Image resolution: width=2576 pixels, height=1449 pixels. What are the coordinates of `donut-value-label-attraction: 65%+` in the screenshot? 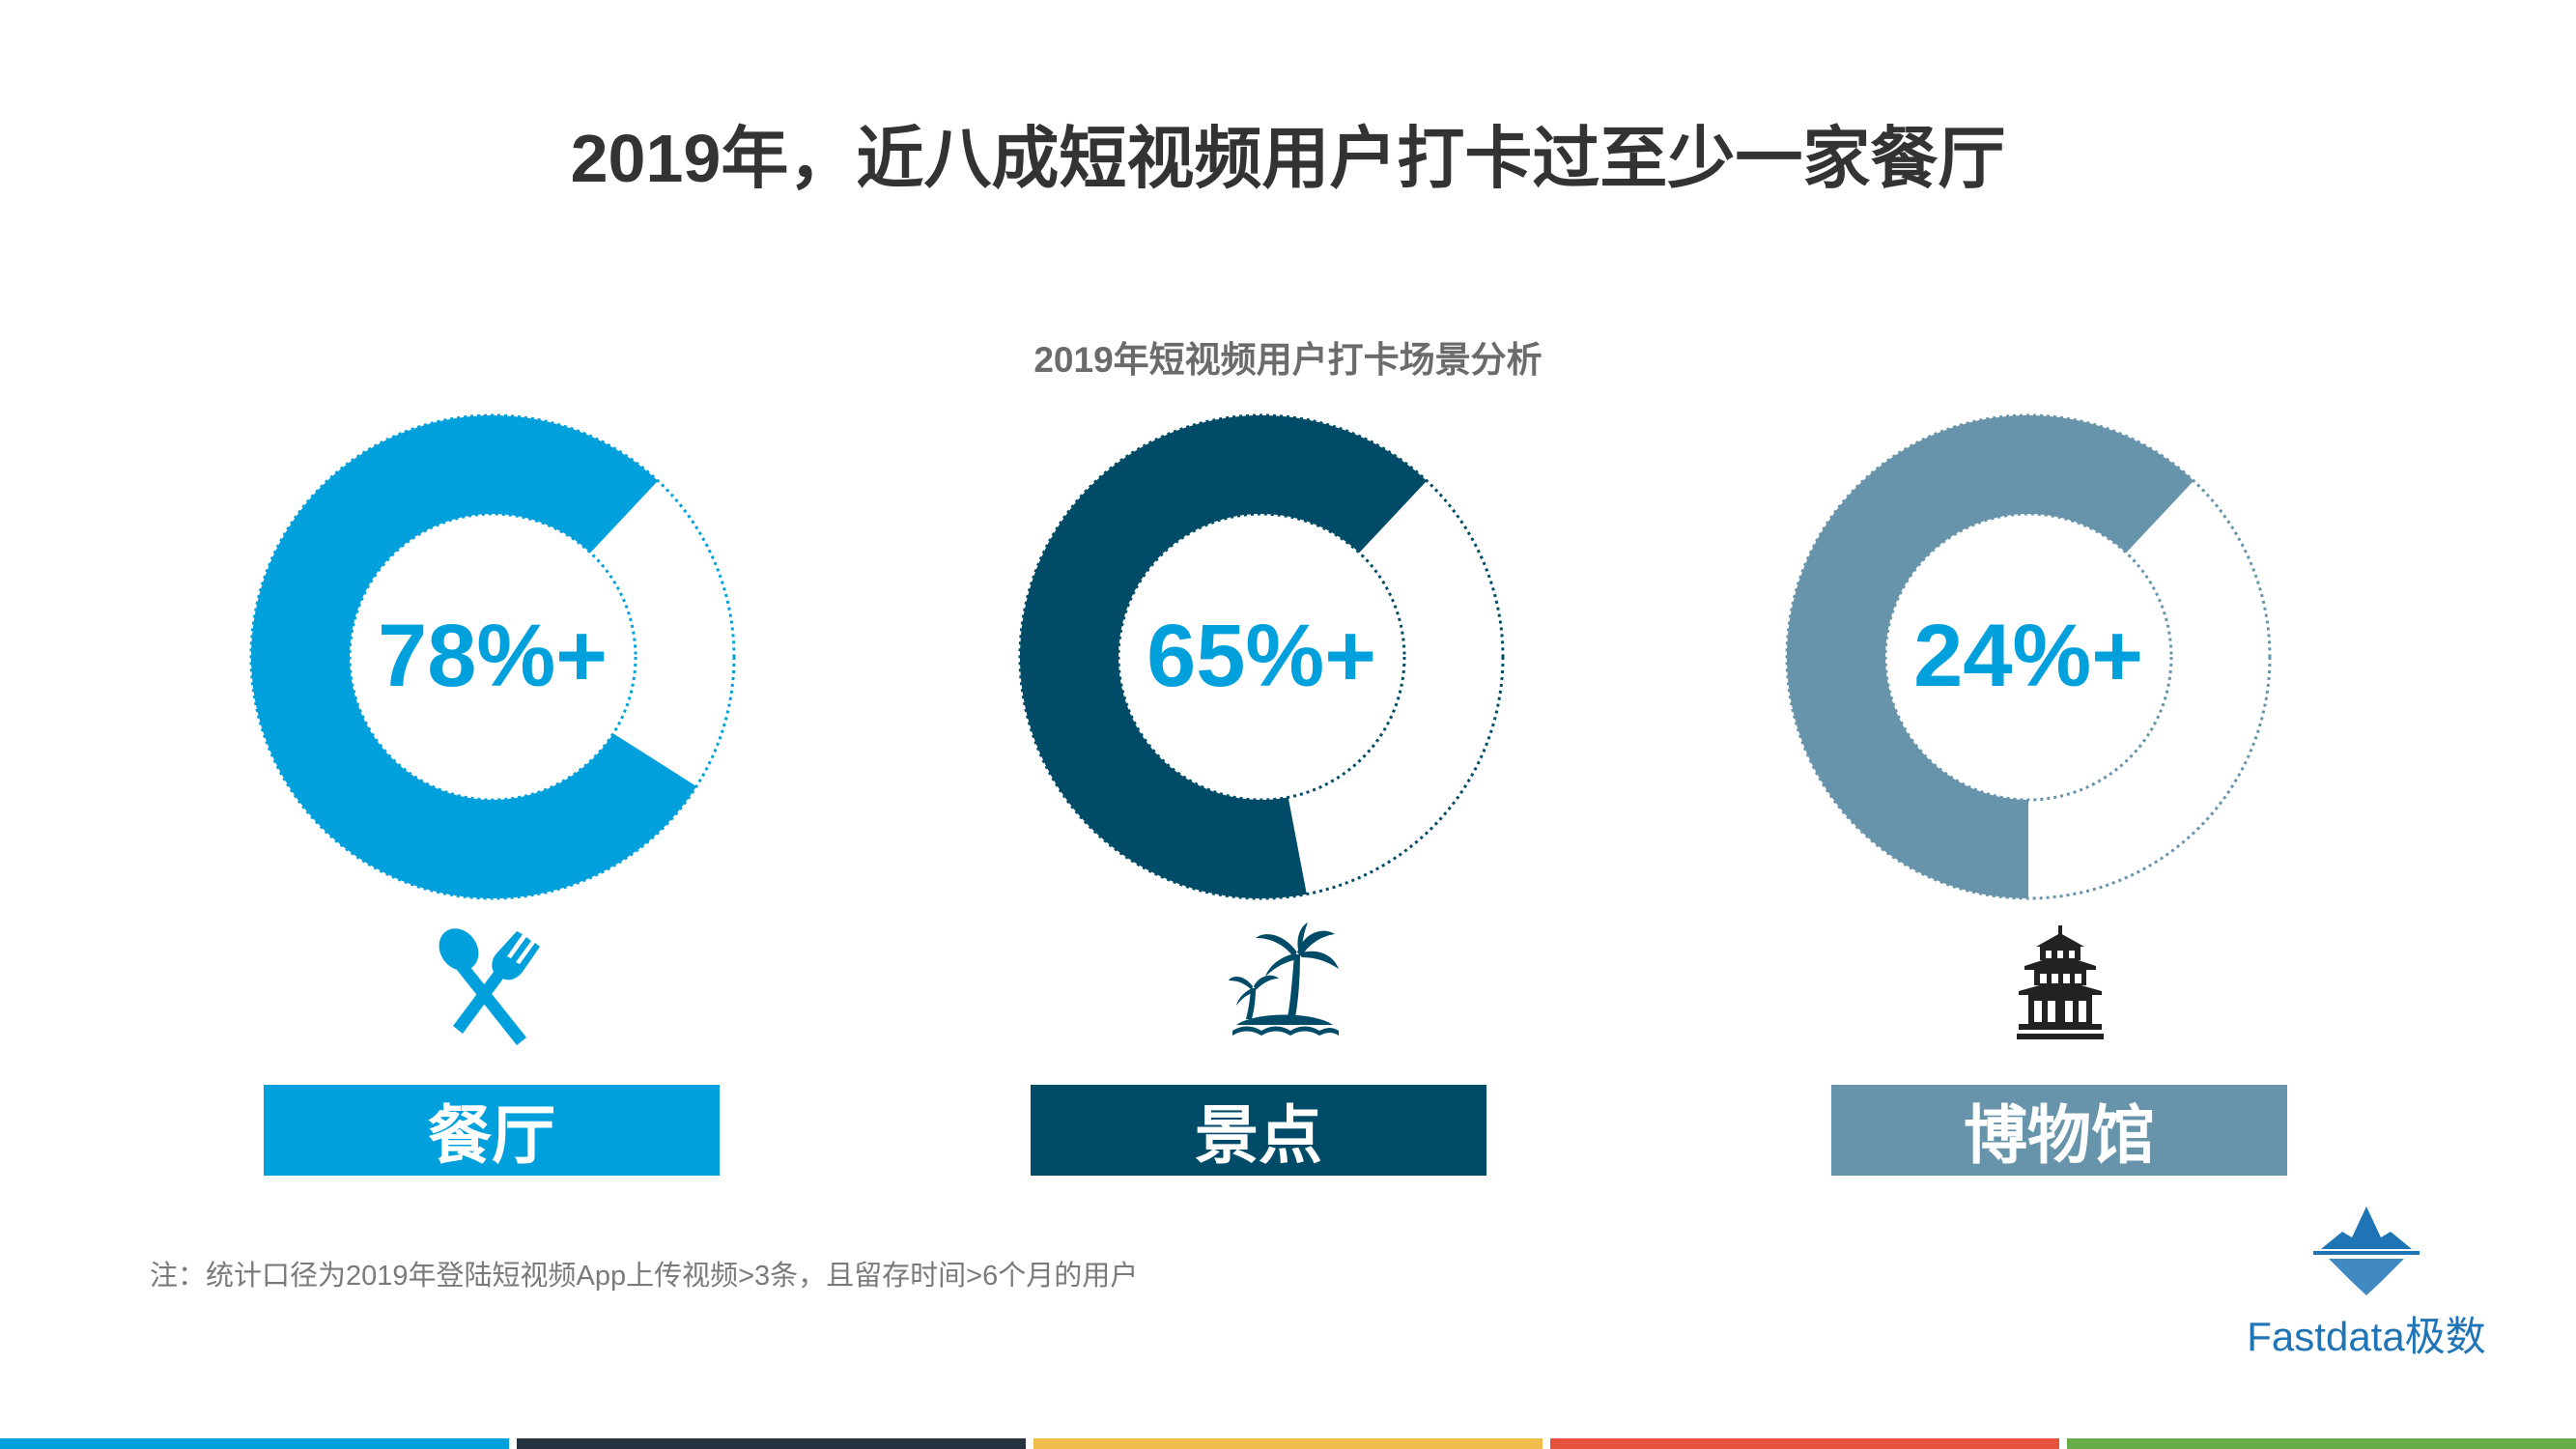 It's located at (1261, 656).